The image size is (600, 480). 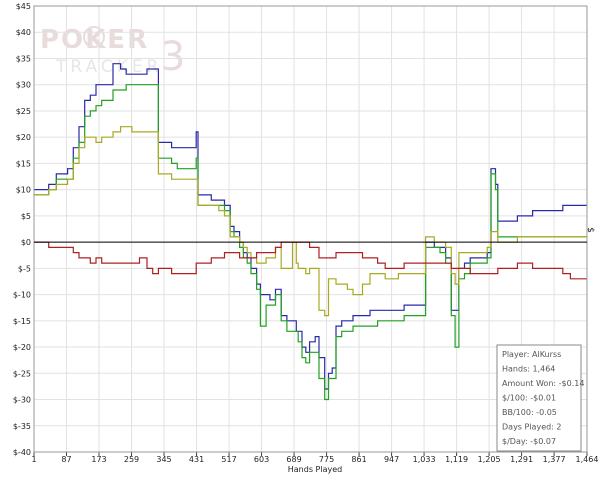 I want to click on x-tick-label: 87, so click(x=66, y=459).